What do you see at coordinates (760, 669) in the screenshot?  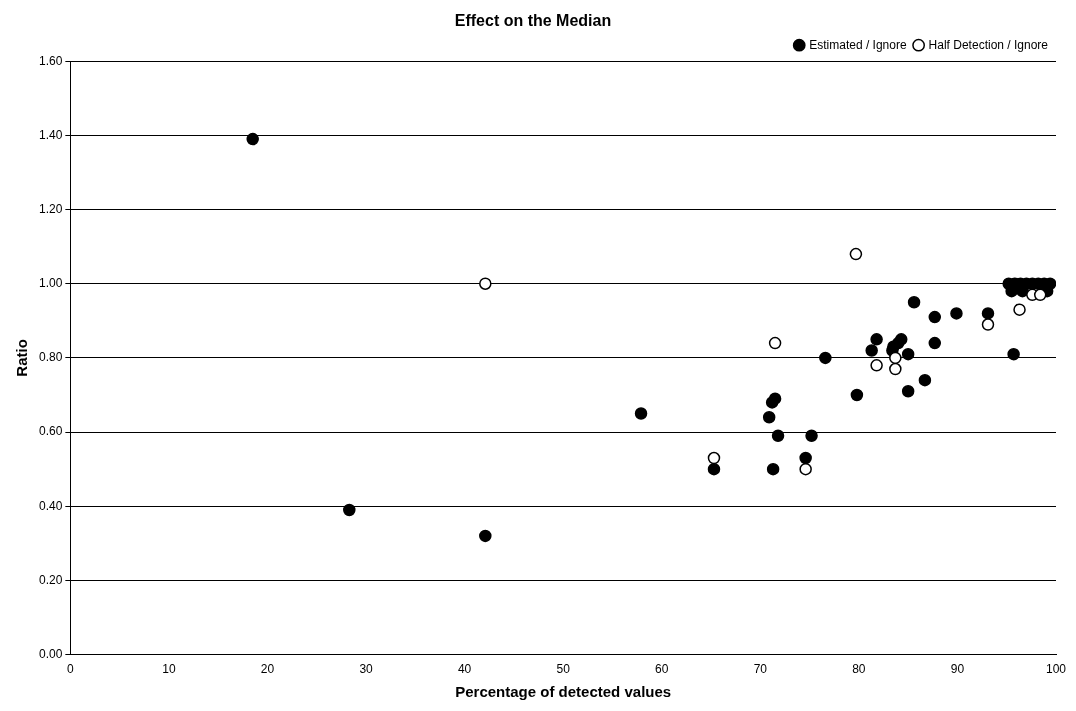 I see `x-tick-label: 70` at bounding box center [760, 669].